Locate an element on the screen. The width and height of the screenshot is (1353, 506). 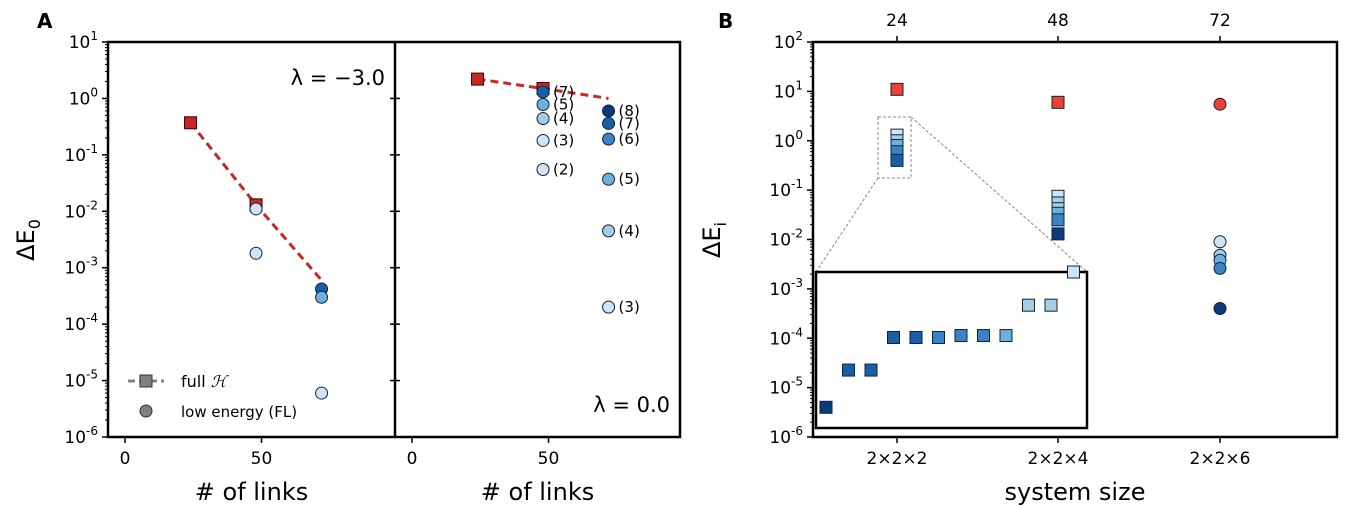
a-ytick-label: 10⁻¹ is located at coordinates (81, 154).